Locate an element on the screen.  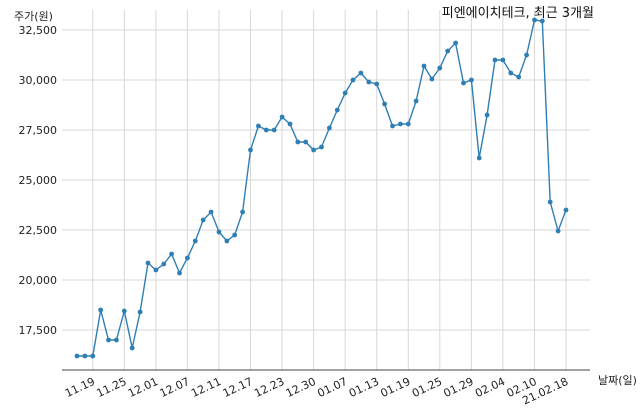
x-tick-label: 12.01 is located at coordinates (143, 387).